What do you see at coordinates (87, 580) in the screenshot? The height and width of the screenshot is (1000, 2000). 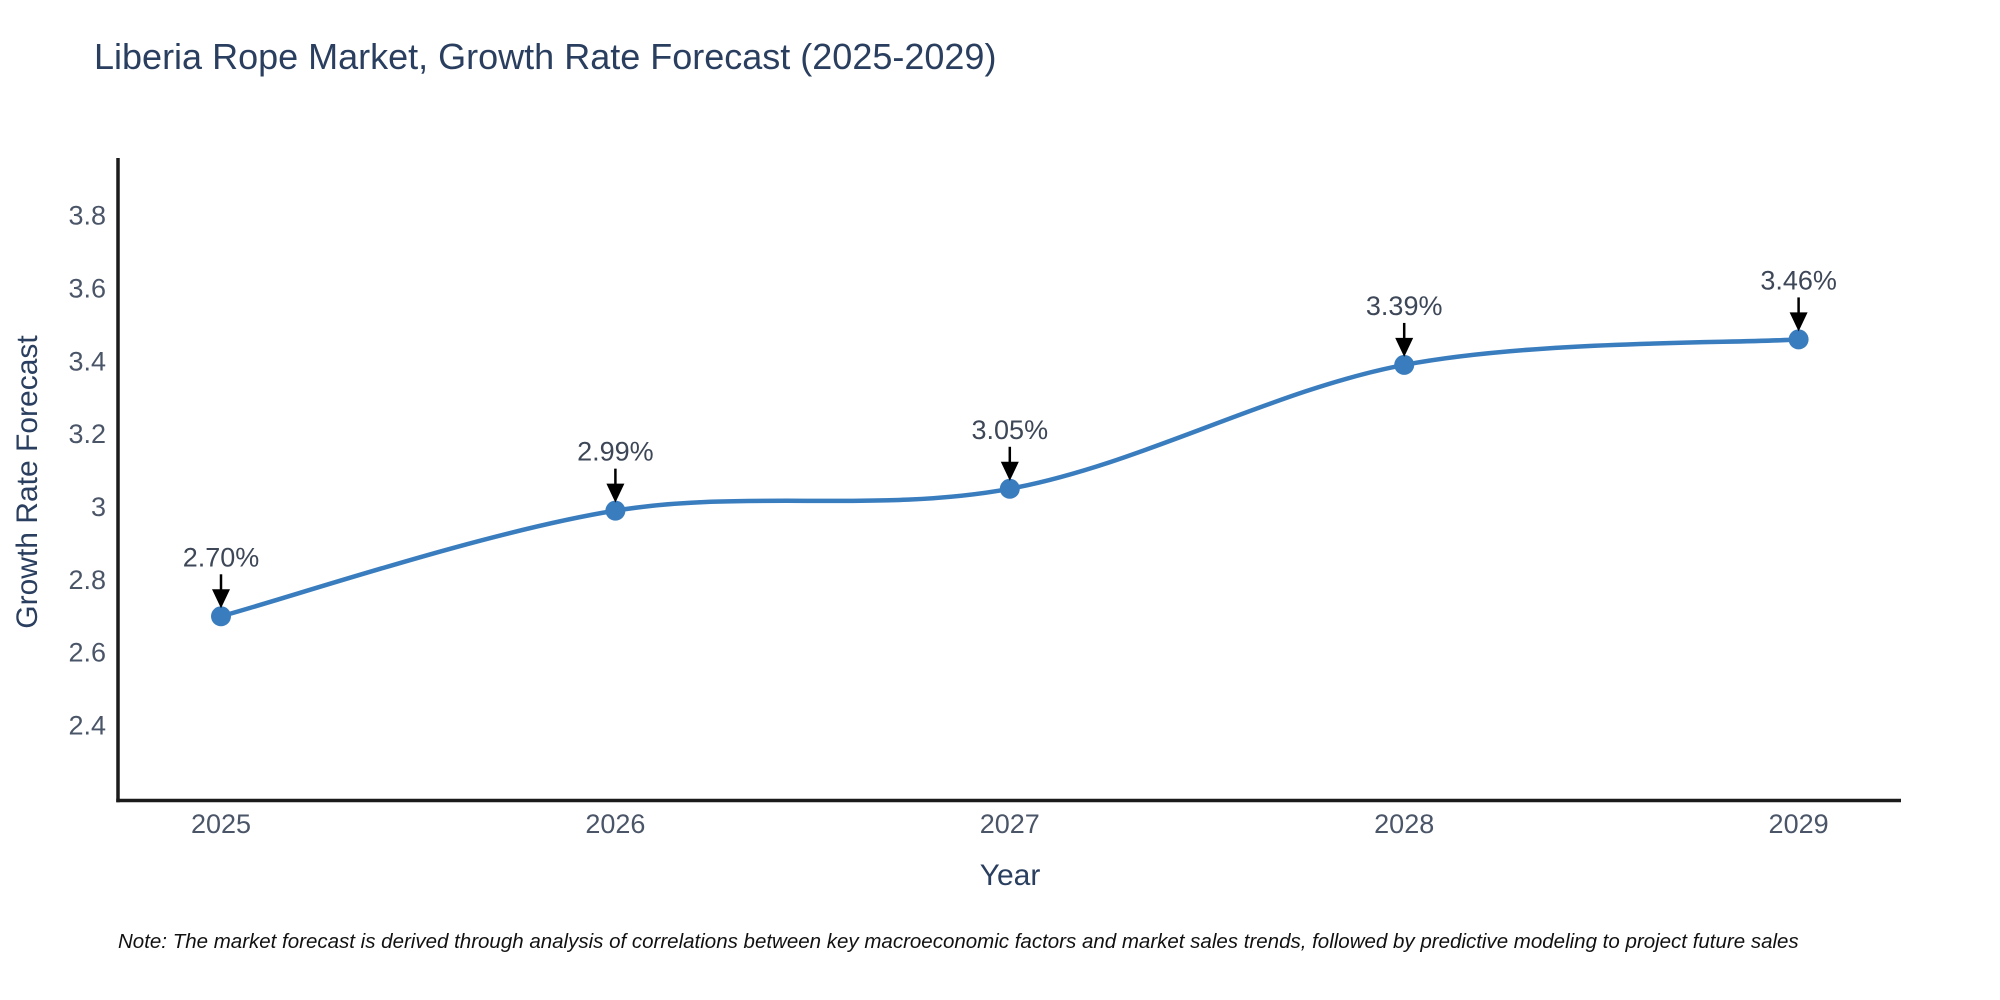 I see `y-tick-label: 2.8` at bounding box center [87, 580].